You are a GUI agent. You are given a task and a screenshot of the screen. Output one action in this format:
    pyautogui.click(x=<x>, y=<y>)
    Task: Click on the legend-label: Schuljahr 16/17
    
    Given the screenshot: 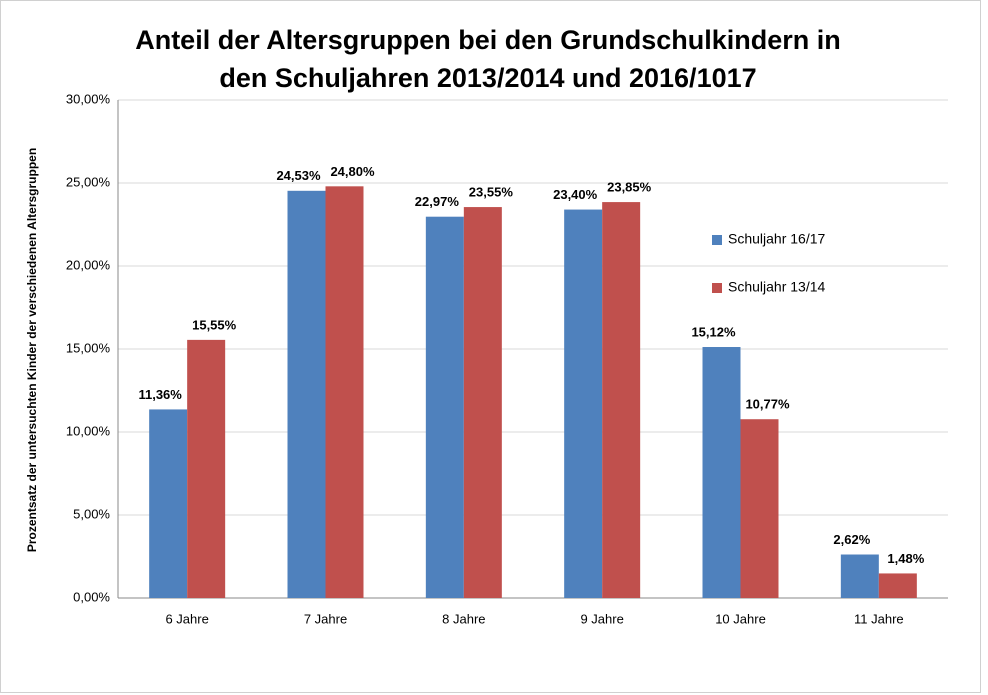 What is the action you would take?
    pyautogui.click(x=777, y=239)
    